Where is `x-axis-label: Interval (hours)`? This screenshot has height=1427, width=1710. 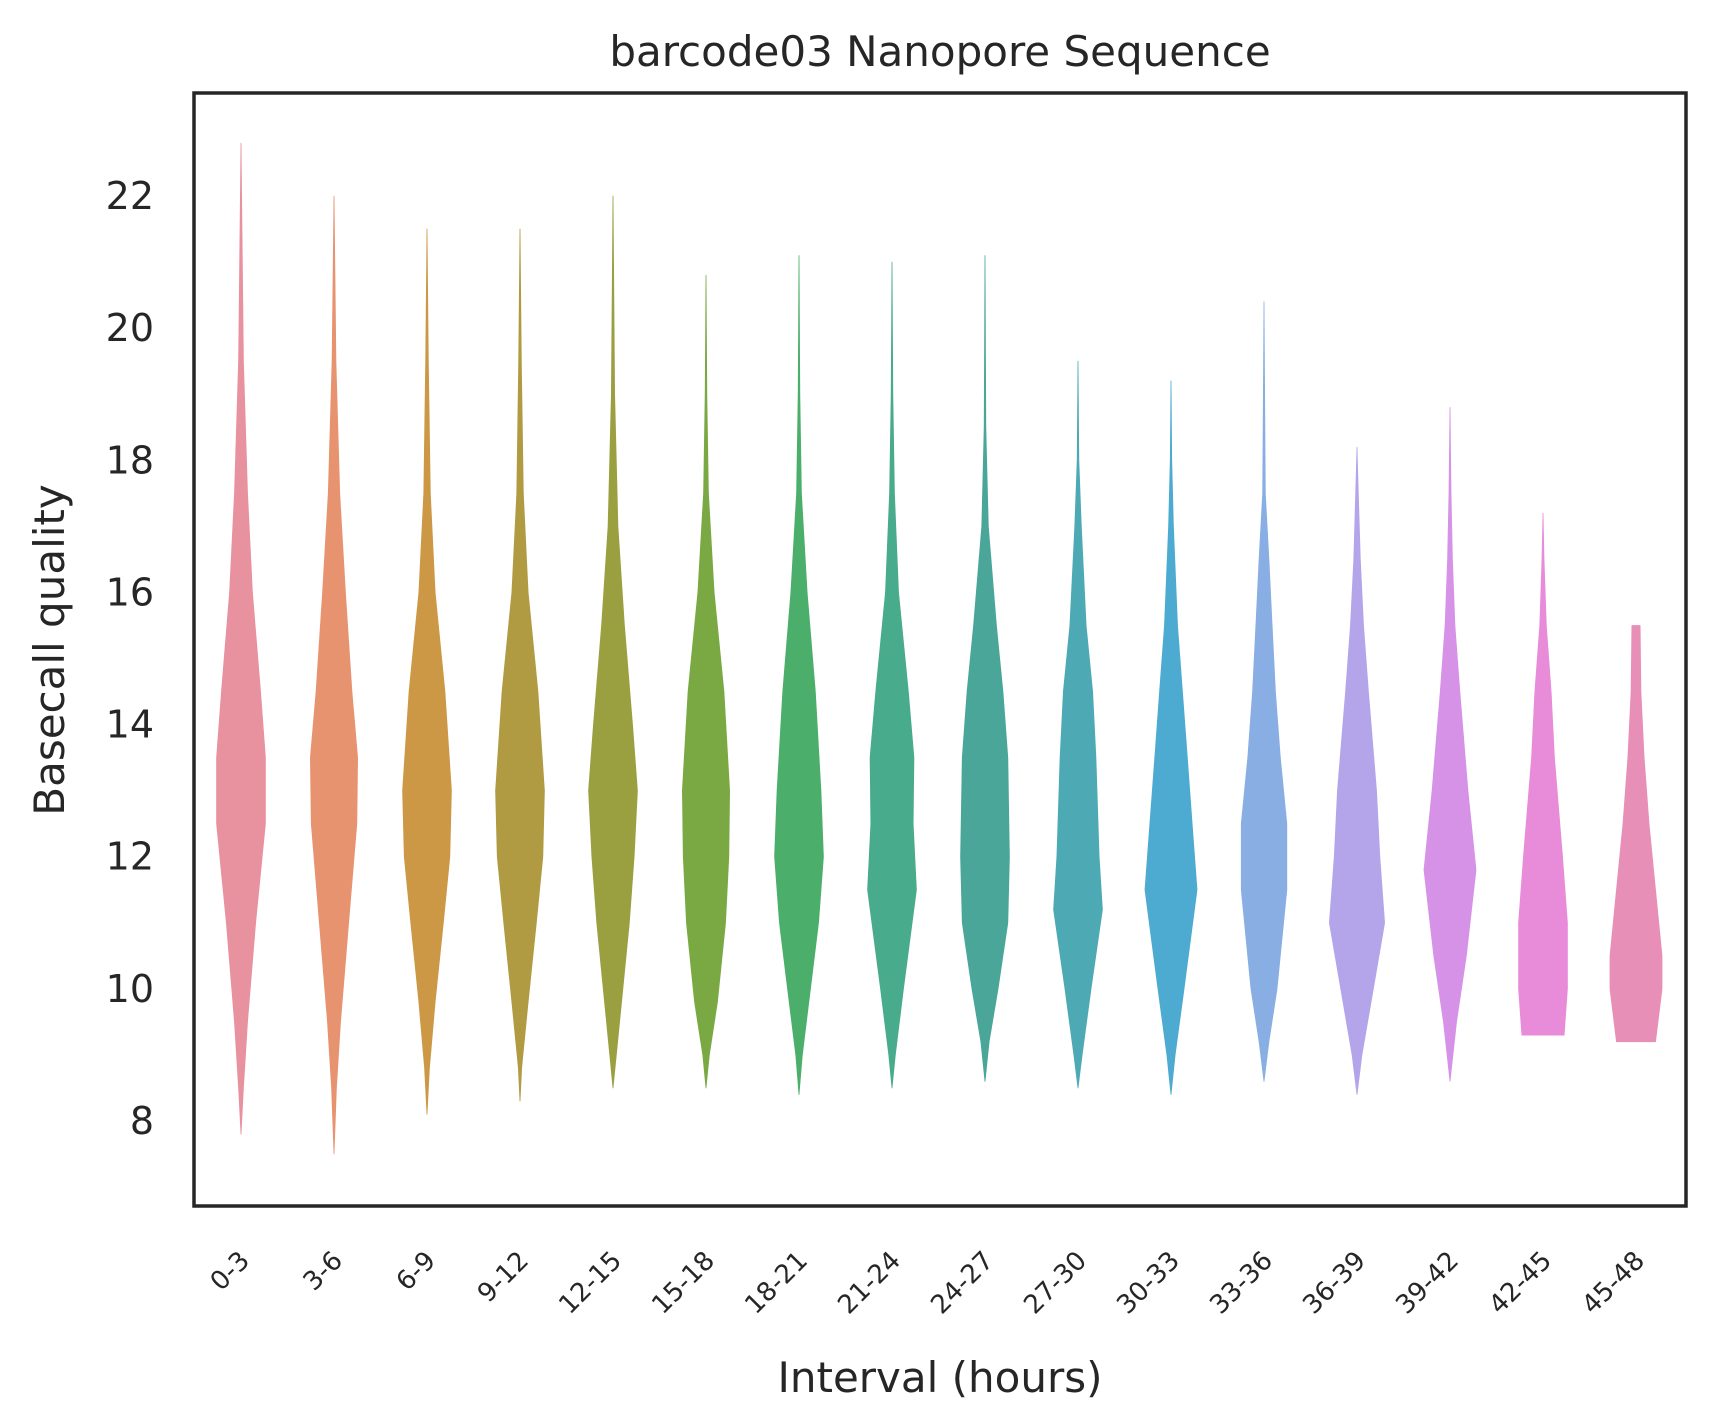 x-axis-label: Interval (hours) is located at coordinates (939, 1377).